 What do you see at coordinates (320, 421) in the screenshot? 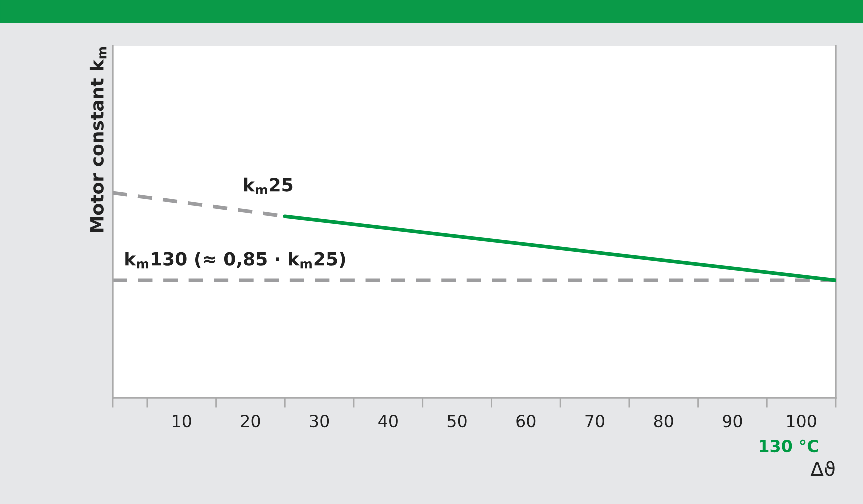
I see `x-tick-label: 30` at bounding box center [320, 421].